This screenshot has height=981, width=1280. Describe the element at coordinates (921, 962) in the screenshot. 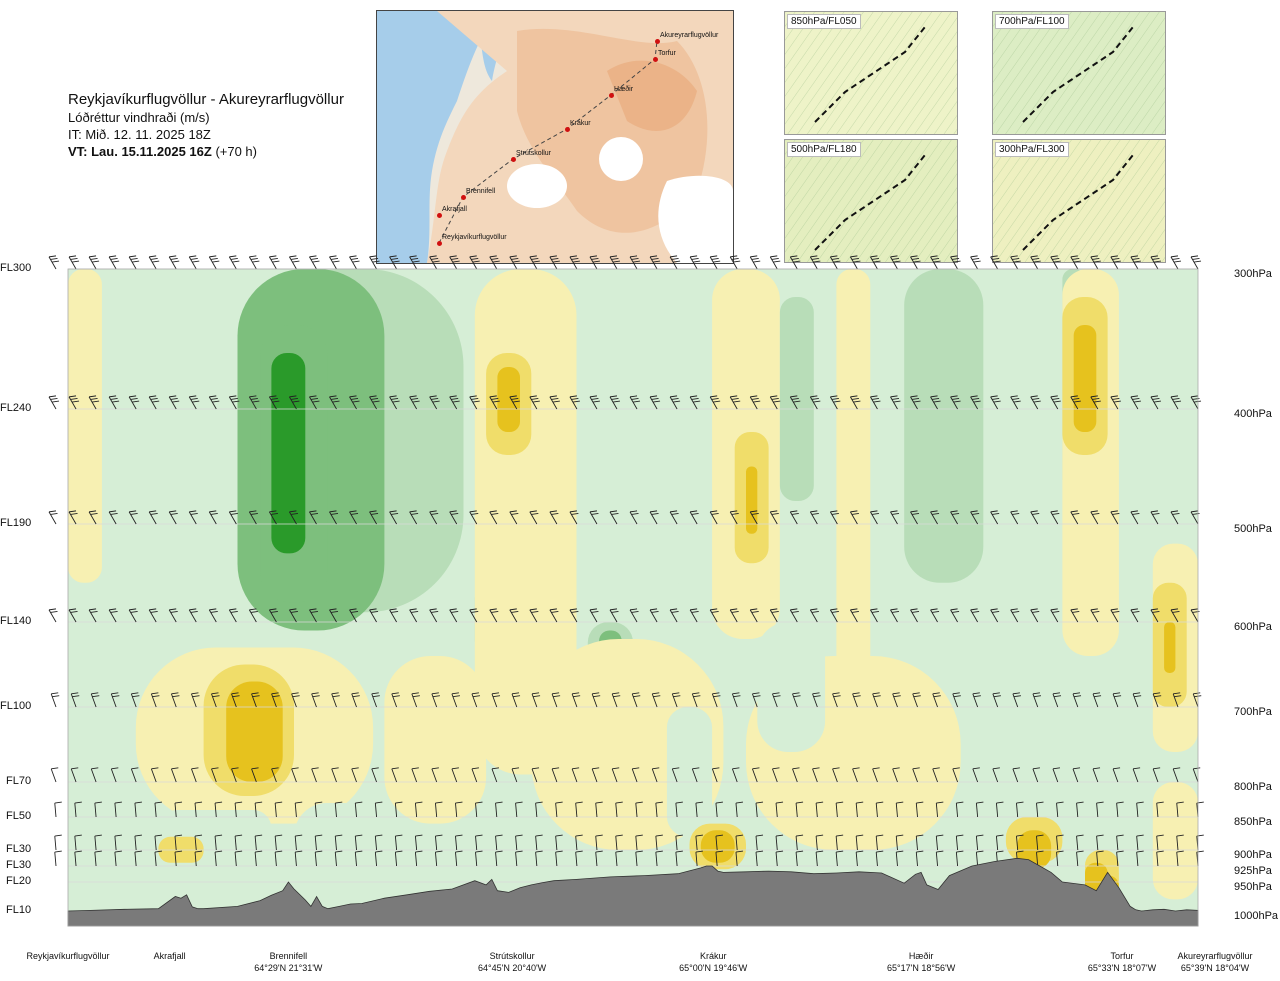

I see `waypoint-label: Hæðir 65°17'N 18°56'W` at that location.